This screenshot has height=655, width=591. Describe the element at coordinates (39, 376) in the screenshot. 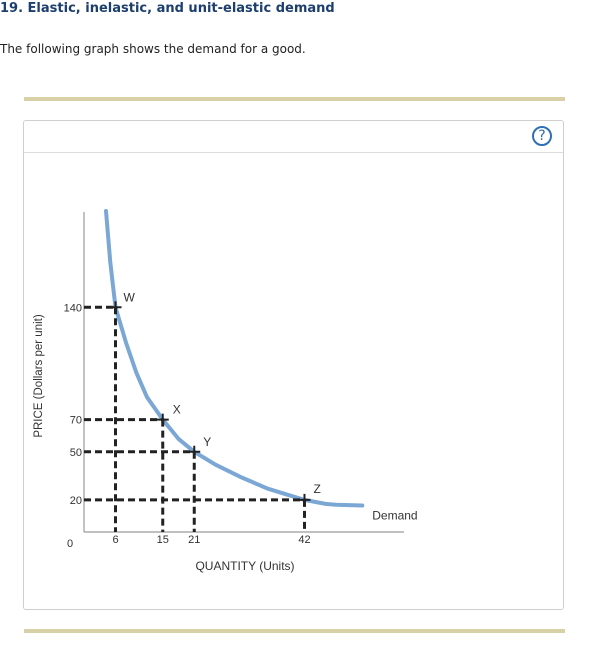

I see `y-axis-title: PRICE (Dollars per unit)` at that location.